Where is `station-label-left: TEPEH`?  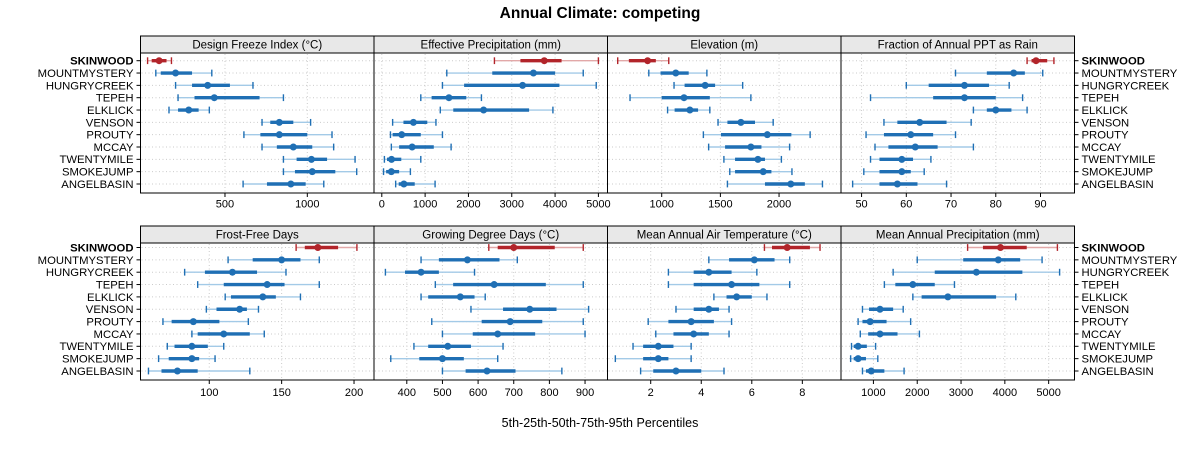
station-label-left: TEPEH is located at coordinates (115, 99).